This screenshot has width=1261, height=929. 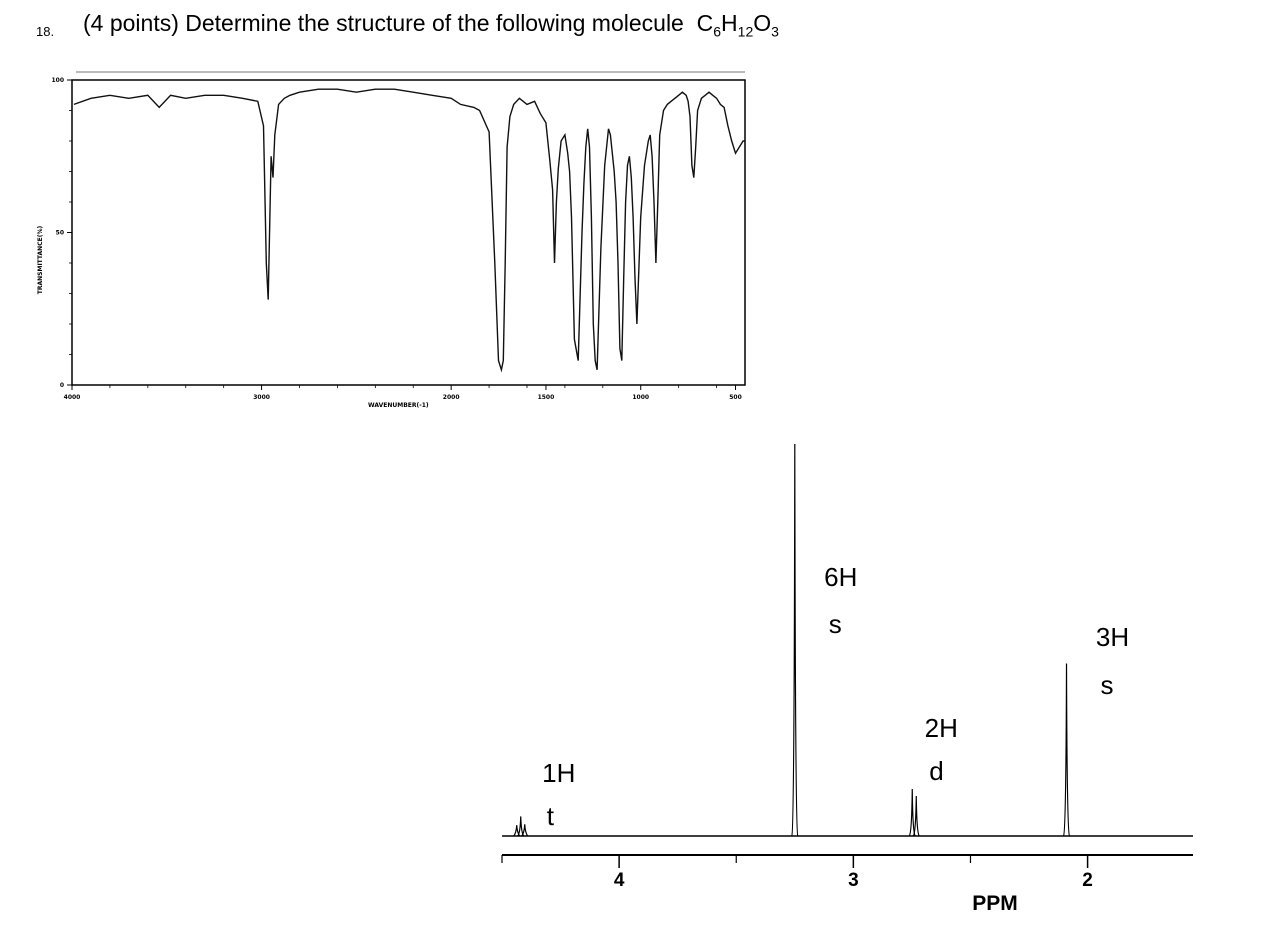 What do you see at coordinates (835, 696) in the screenshot?
I see `nmr-peak-labels: 1H t 6H s 2H d 3H s` at bounding box center [835, 696].